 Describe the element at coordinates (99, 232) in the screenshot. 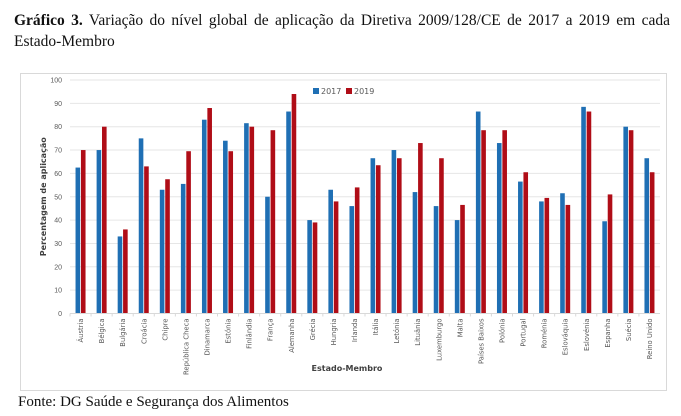

I see `bar-2017-Bélgica` at that location.